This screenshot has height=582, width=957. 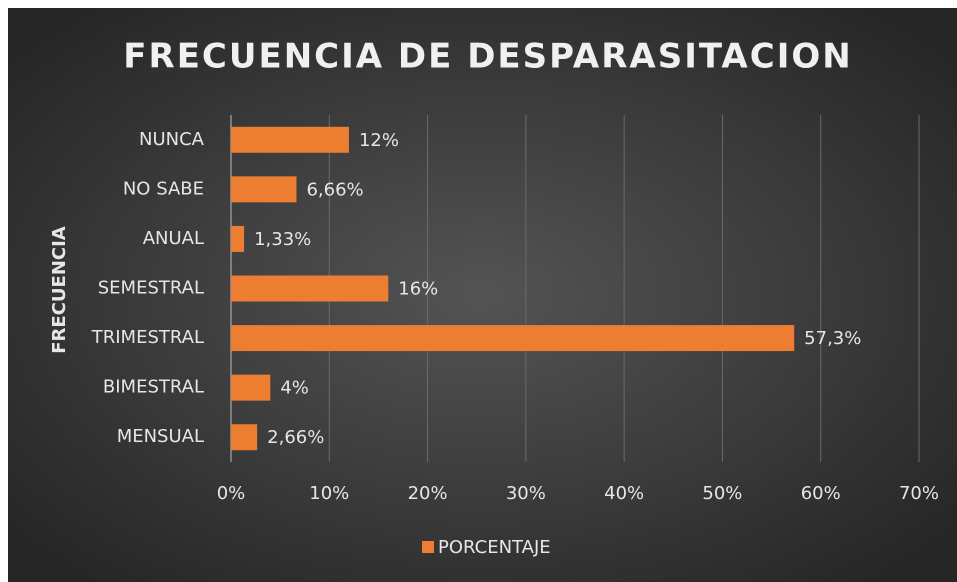 What do you see at coordinates (919, 493) in the screenshot?
I see `x-tick-label: 70%` at bounding box center [919, 493].